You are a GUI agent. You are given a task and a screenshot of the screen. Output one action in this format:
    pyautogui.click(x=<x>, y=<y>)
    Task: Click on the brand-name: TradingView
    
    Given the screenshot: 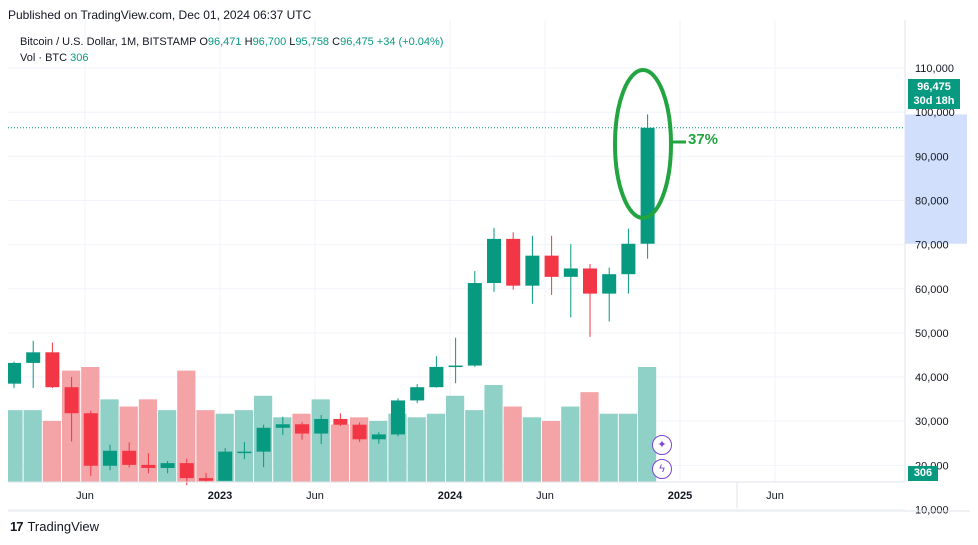 What is the action you would take?
    pyautogui.click(x=63, y=526)
    